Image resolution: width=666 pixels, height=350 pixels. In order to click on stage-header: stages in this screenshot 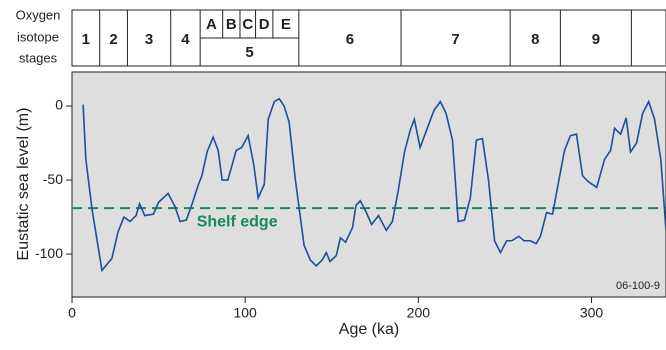, I will do `click(38, 57)`.